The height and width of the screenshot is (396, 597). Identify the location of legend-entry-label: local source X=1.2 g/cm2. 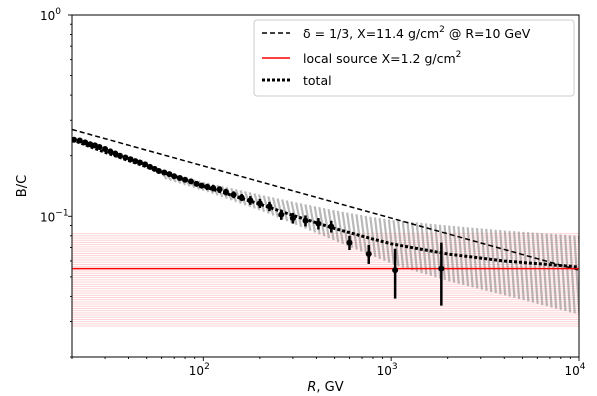
(382, 58).